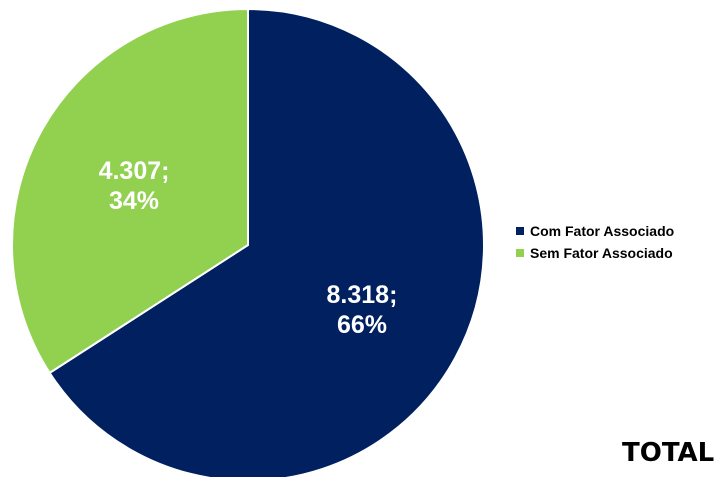 The image size is (720, 477). What do you see at coordinates (520, 231) in the screenshot?
I see `legend-swatch-com-fator` at bounding box center [520, 231].